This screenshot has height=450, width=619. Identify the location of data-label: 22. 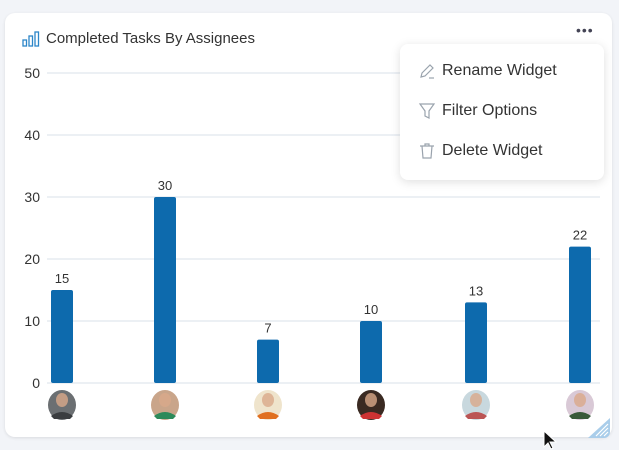
(580, 235).